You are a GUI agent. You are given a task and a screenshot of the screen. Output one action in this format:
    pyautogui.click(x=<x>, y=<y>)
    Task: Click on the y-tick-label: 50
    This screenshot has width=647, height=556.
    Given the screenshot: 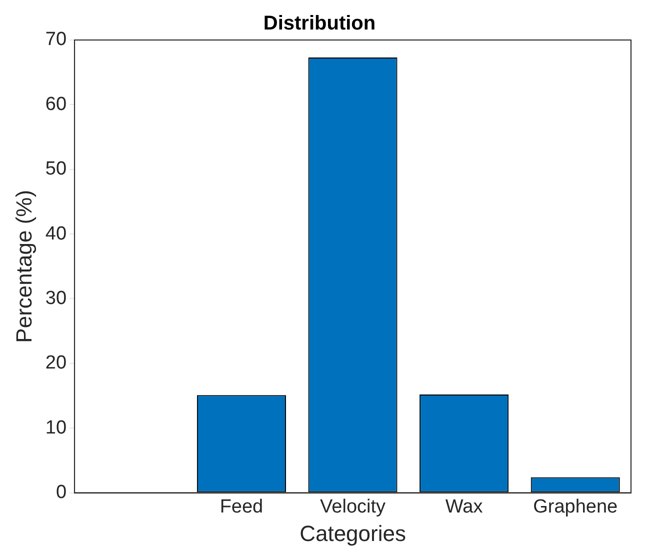 What is the action you would take?
    pyautogui.click(x=56, y=169)
    